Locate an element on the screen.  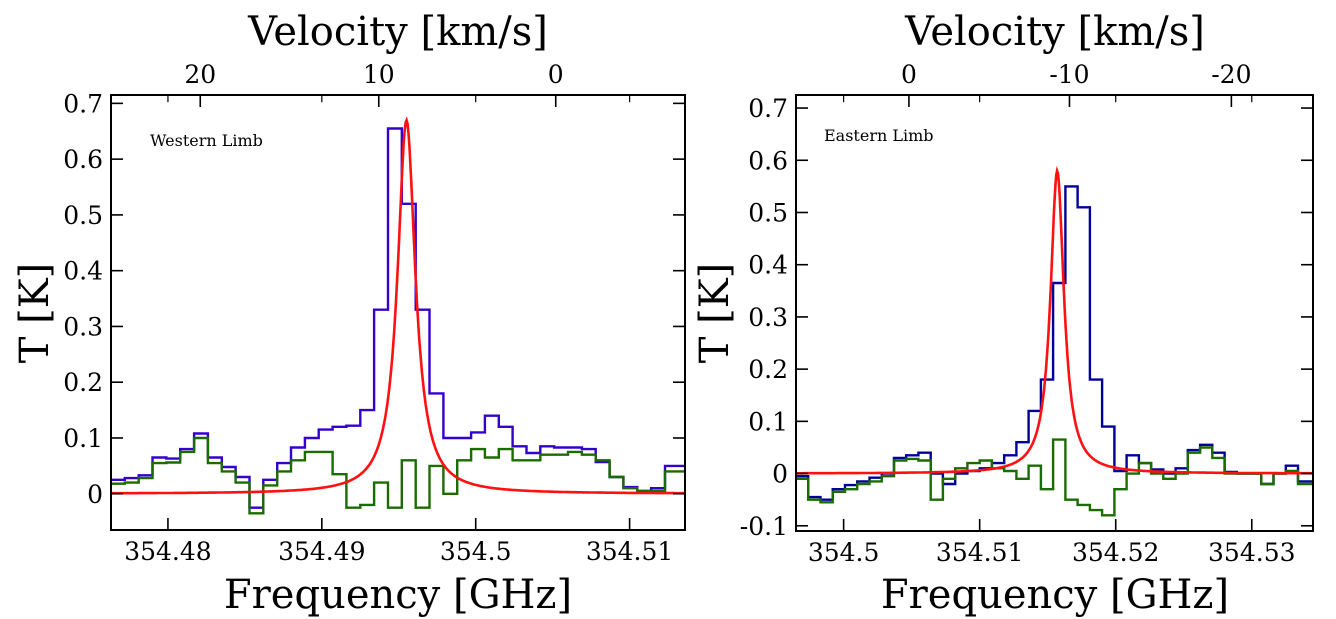
top-tick-label-western-2: 0 is located at coordinates (556, 74).